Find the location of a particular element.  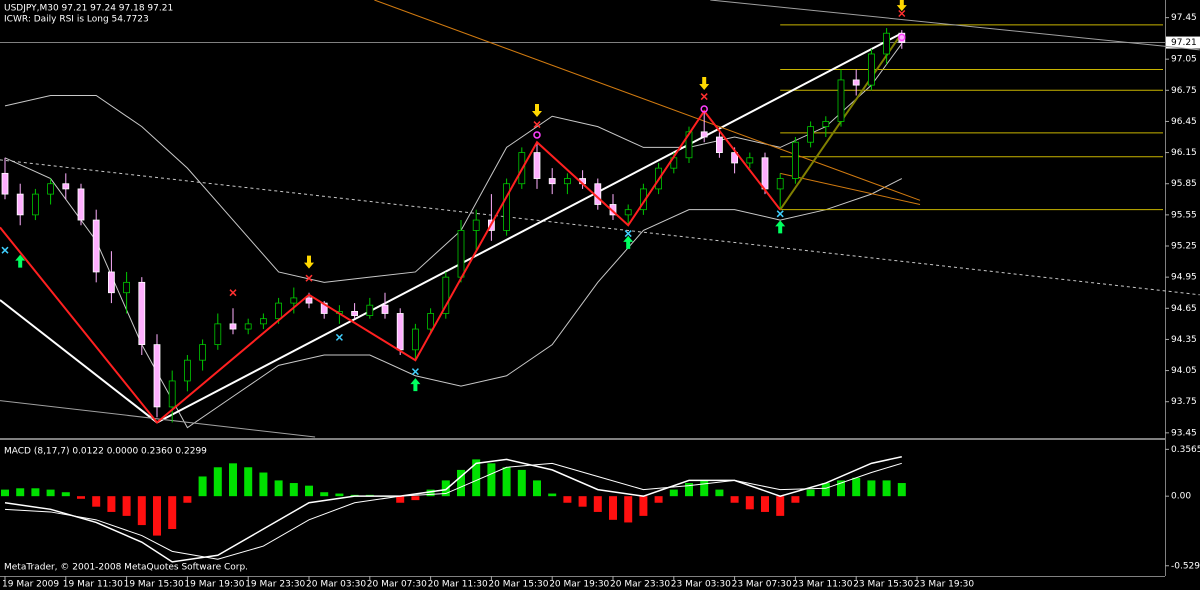

x-tick-label: 23 Mar 11:30 is located at coordinates (822, 585).